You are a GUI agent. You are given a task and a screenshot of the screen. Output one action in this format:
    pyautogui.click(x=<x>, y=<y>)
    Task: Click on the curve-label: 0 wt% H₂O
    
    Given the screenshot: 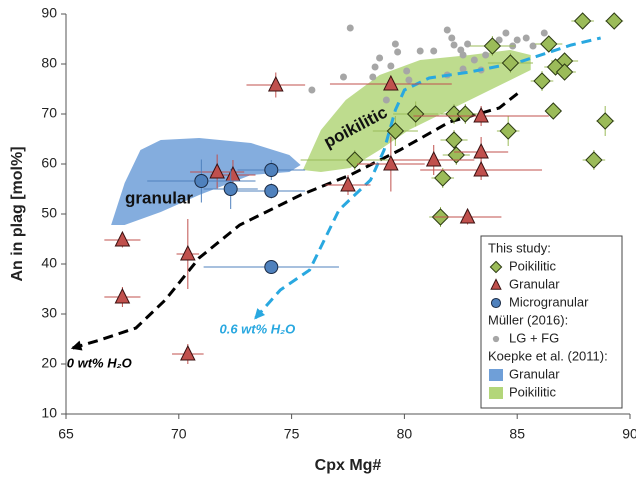 What is the action you would take?
    pyautogui.click(x=99, y=362)
    